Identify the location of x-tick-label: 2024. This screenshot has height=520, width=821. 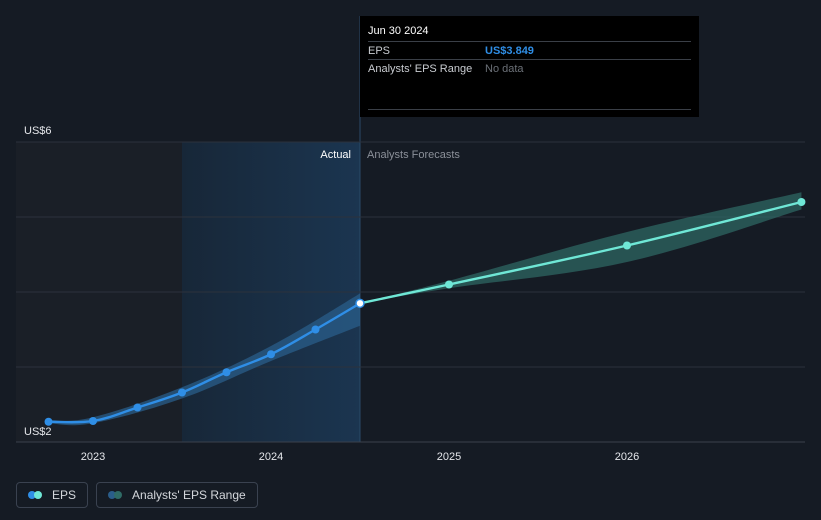
(271, 457).